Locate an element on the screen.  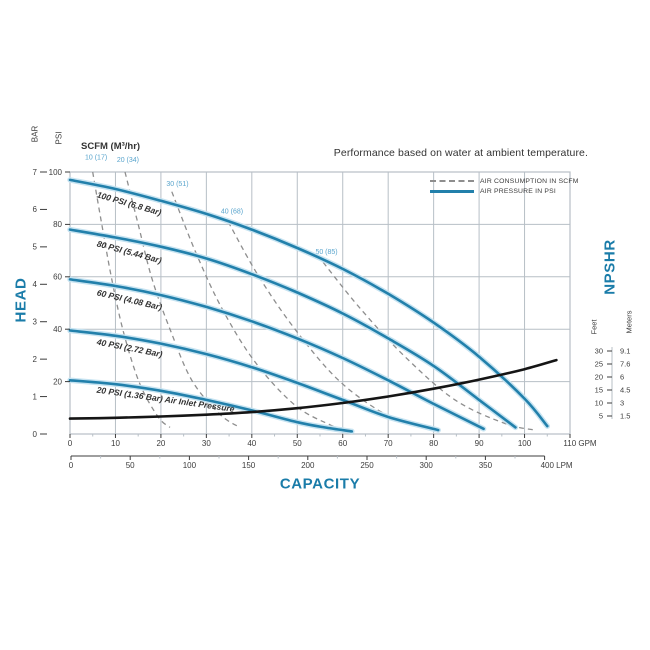
meters-scale-title: Meters is located at coordinates (629, 322).